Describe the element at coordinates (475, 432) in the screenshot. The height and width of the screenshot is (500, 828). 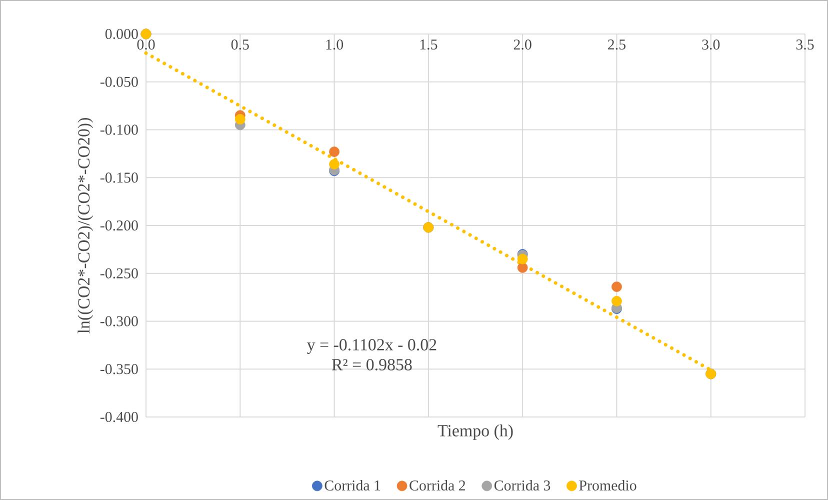
I see `x-axis-title: Tiempo (h)` at that location.